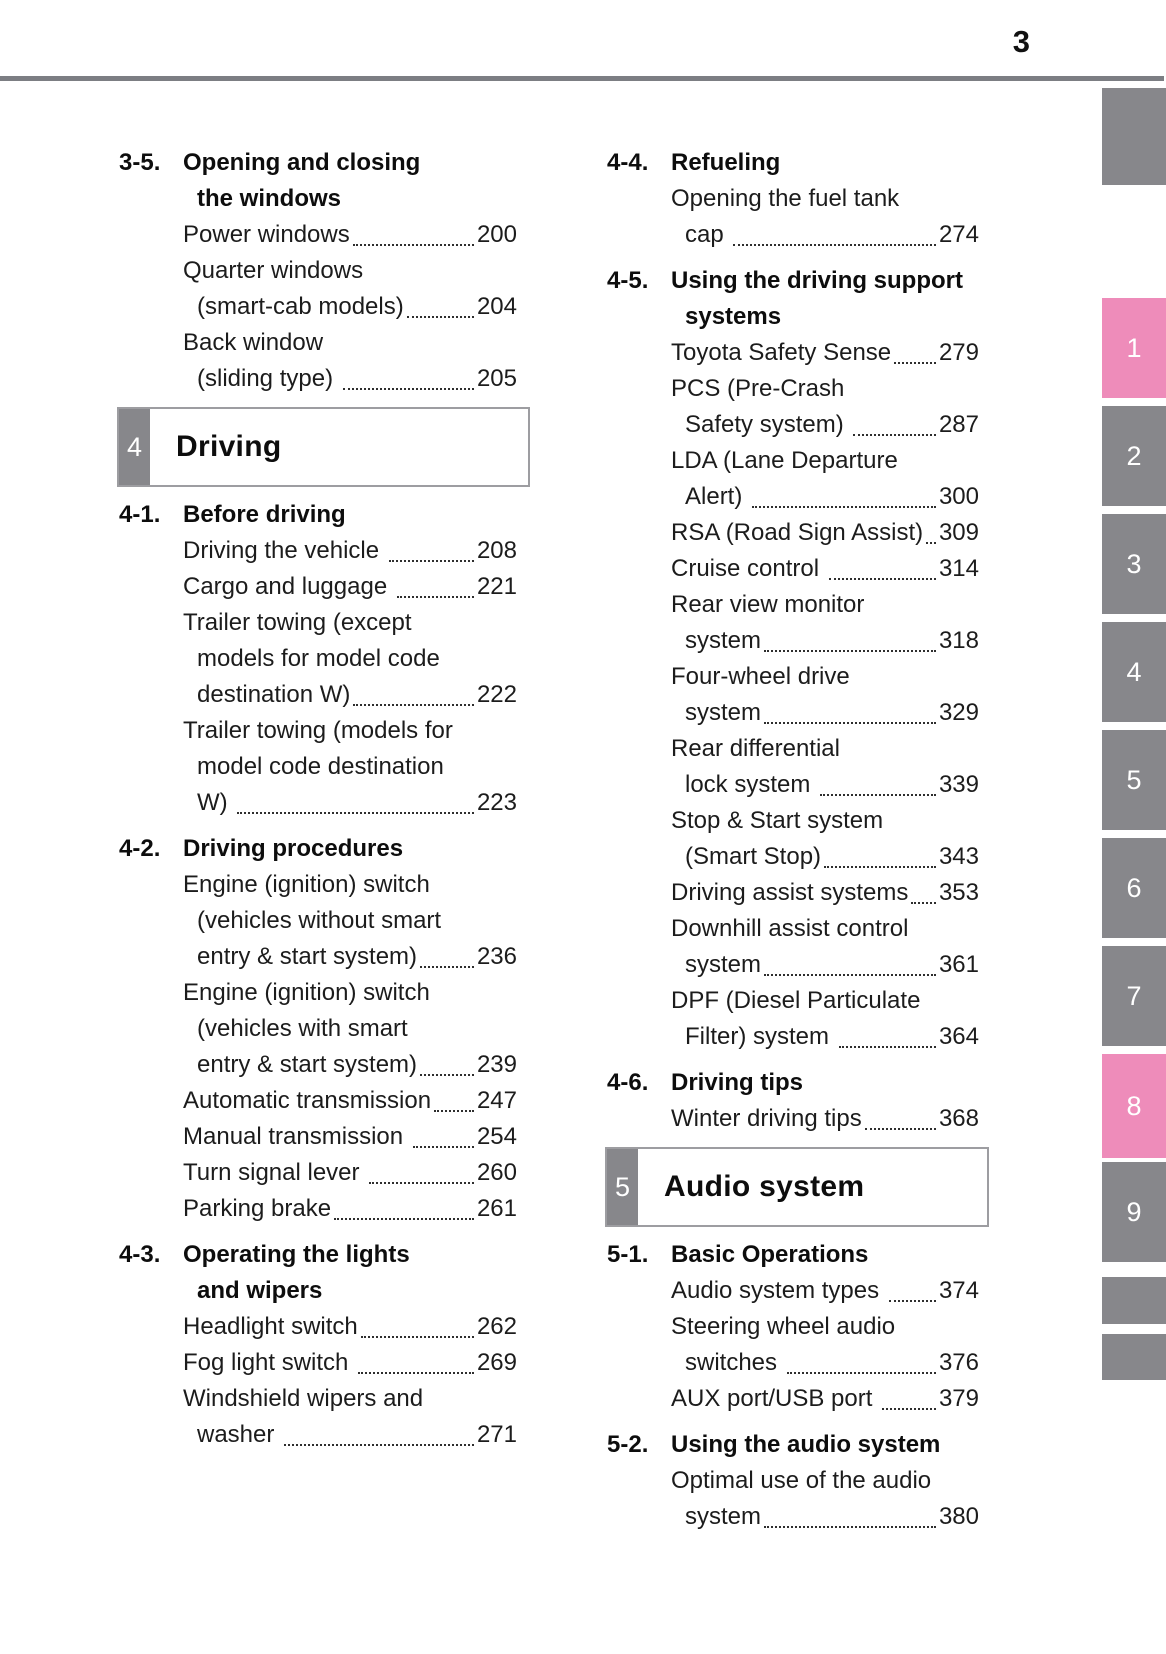  I want to click on section-number: 4-4., so click(628, 162).